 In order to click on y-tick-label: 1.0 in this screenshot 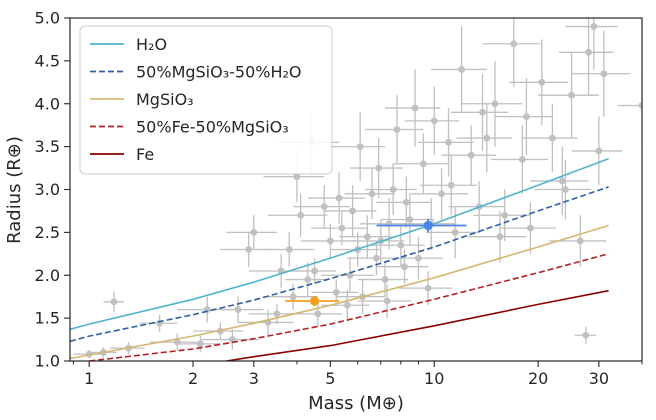, I will do `click(47, 361)`.